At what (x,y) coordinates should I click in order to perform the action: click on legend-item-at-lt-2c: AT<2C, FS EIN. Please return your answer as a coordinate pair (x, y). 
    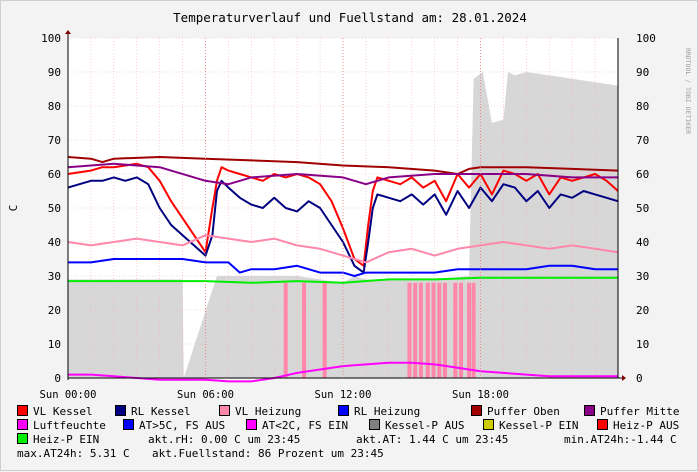
    Looking at the image, I should click on (297, 425).